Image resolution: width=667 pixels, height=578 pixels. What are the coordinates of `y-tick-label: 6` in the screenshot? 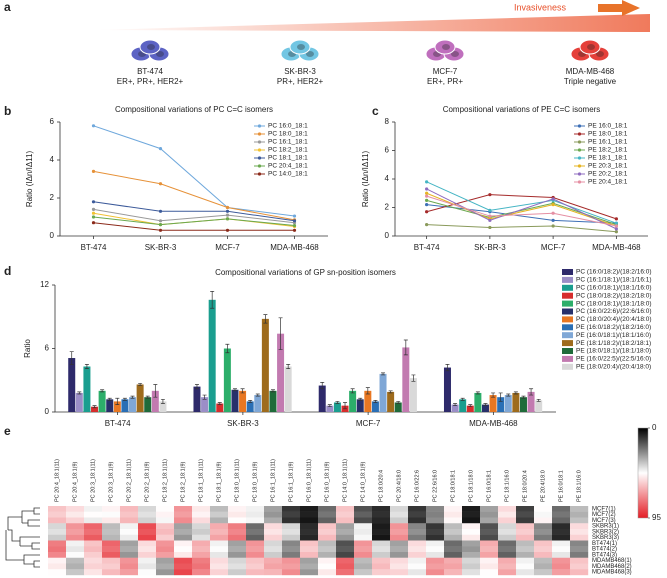 It's located at (47, 348).